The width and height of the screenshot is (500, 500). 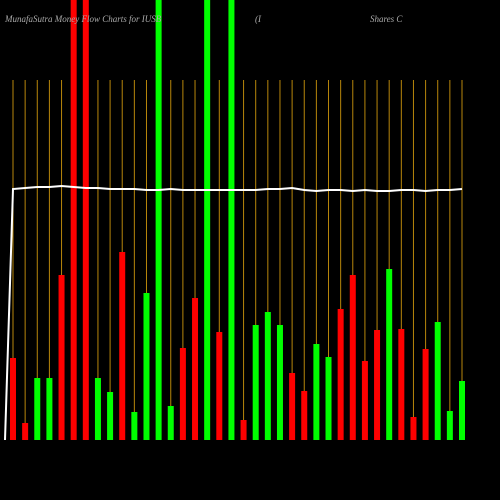 I want to click on chart-title-part: (I, so click(x=258, y=19).